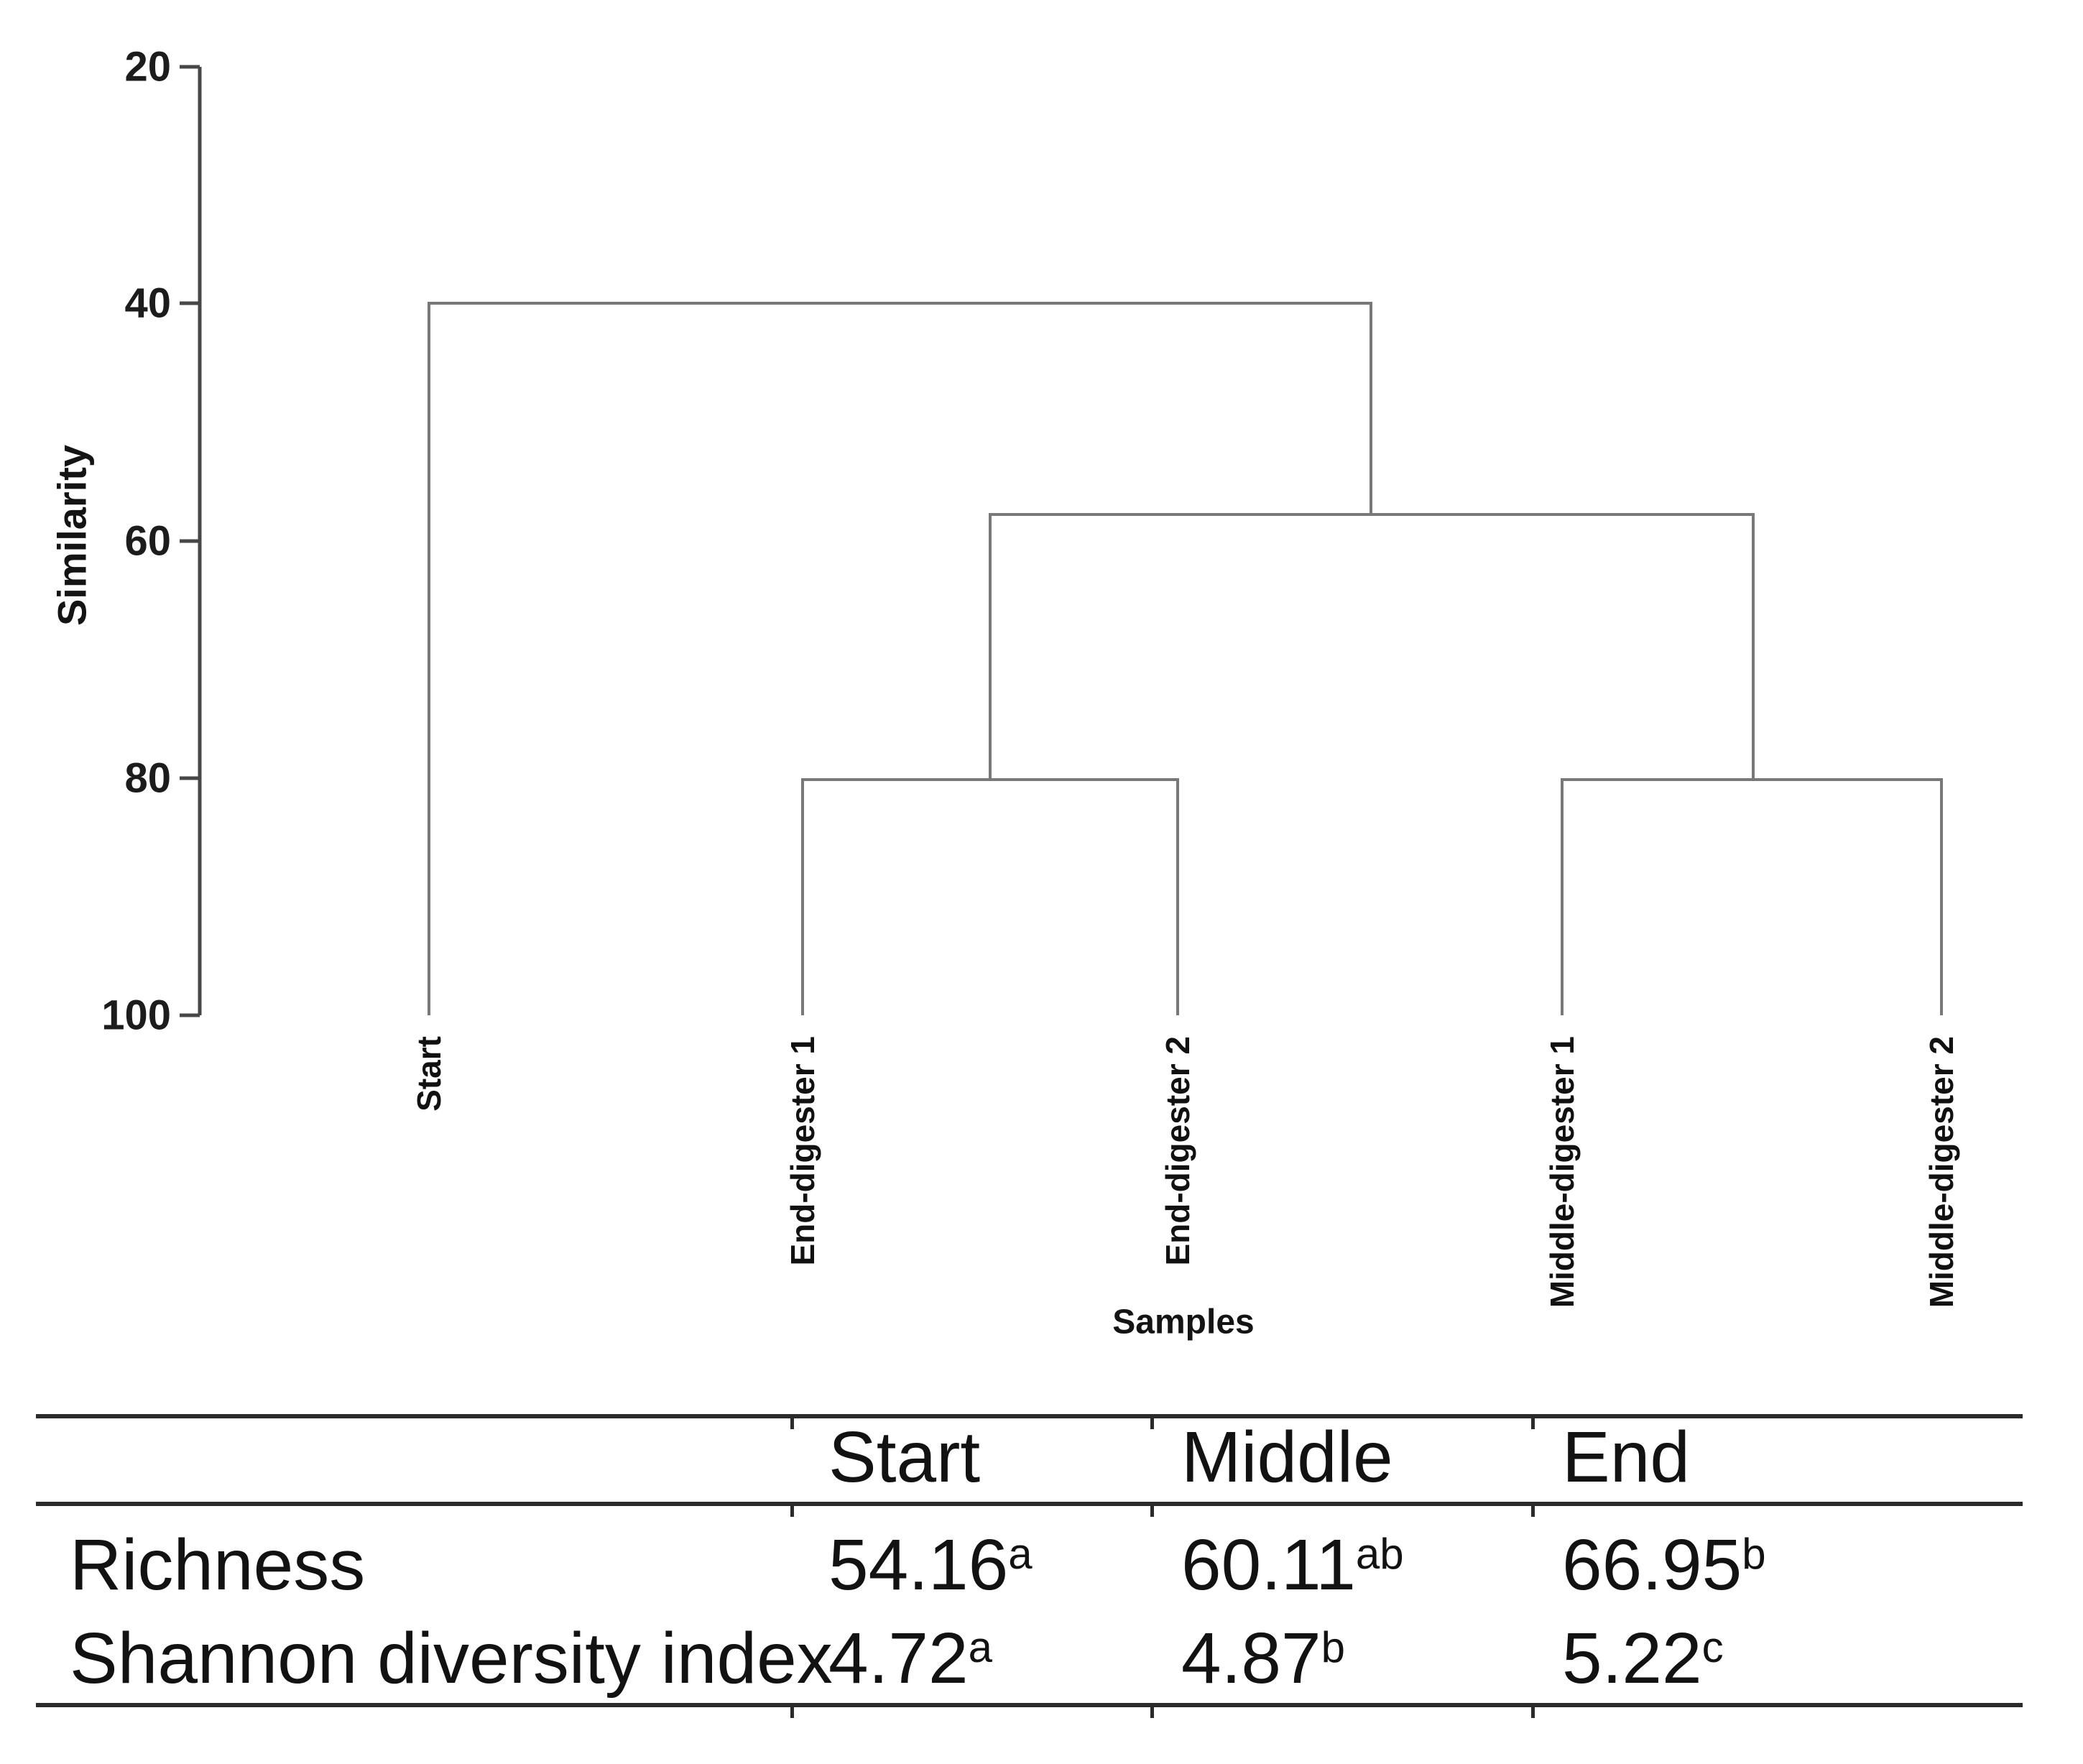 The height and width of the screenshot is (1764, 2083). Describe the element at coordinates (147, 67) in the screenshot. I see `y-tick-20: 20` at that location.